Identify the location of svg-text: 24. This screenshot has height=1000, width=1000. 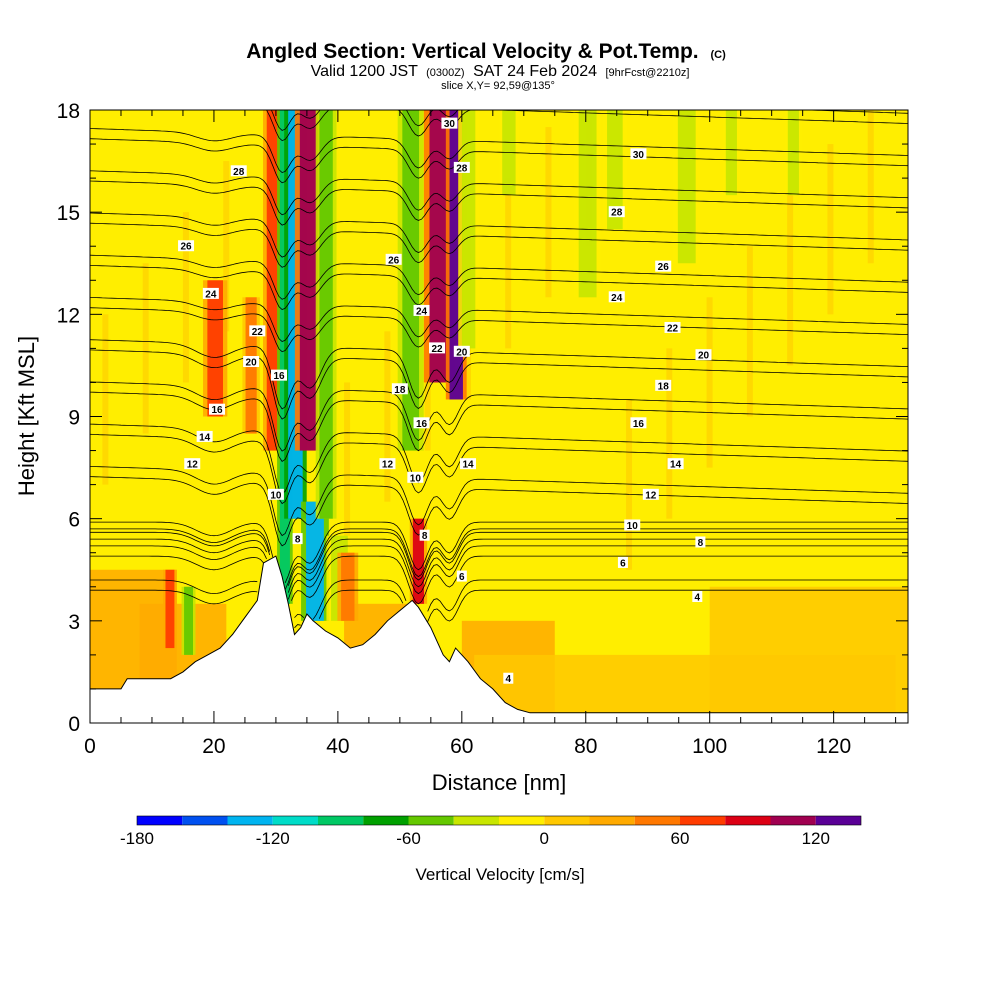
(422, 311).